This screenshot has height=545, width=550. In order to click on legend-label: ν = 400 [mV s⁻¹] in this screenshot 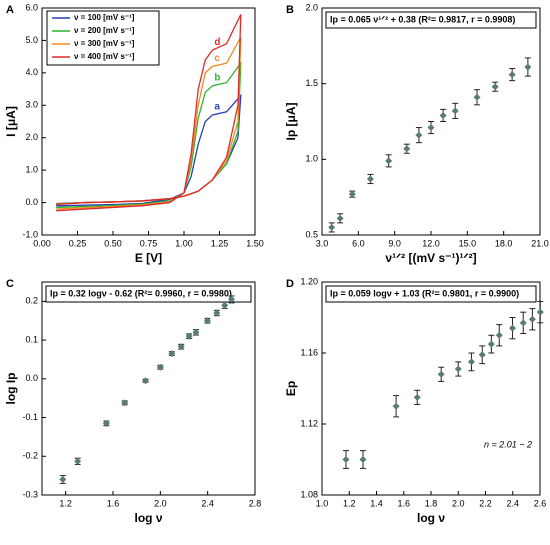, I will do `click(104, 56)`.